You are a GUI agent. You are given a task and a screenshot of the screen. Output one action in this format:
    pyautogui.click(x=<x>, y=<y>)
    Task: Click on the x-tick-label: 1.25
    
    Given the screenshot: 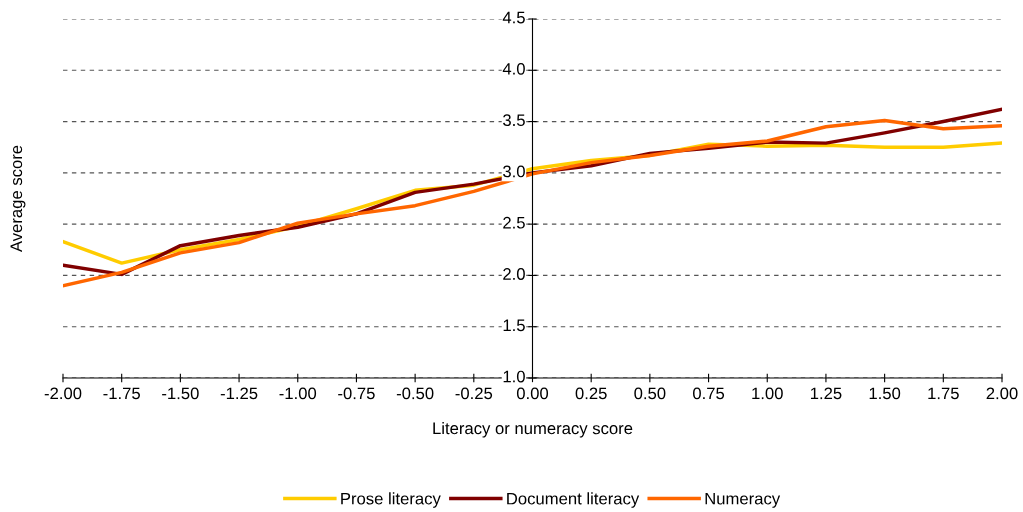 What is the action you would take?
    pyautogui.click(x=826, y=393)
    